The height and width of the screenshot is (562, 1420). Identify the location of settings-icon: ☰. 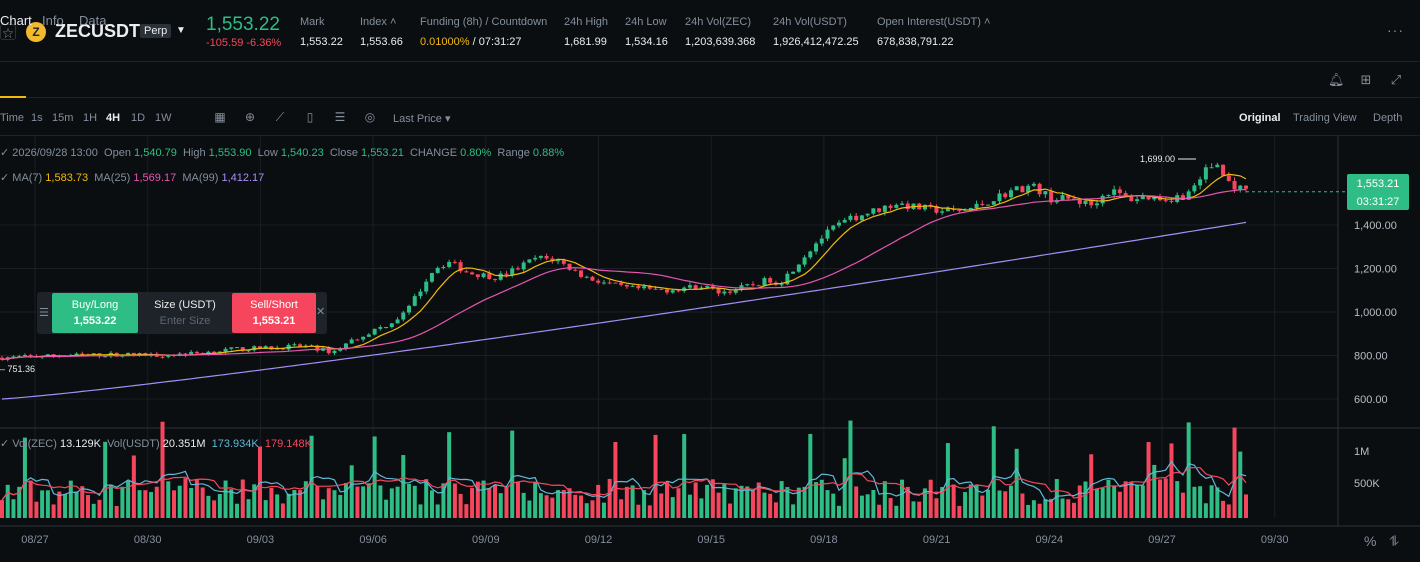
(340, 117).